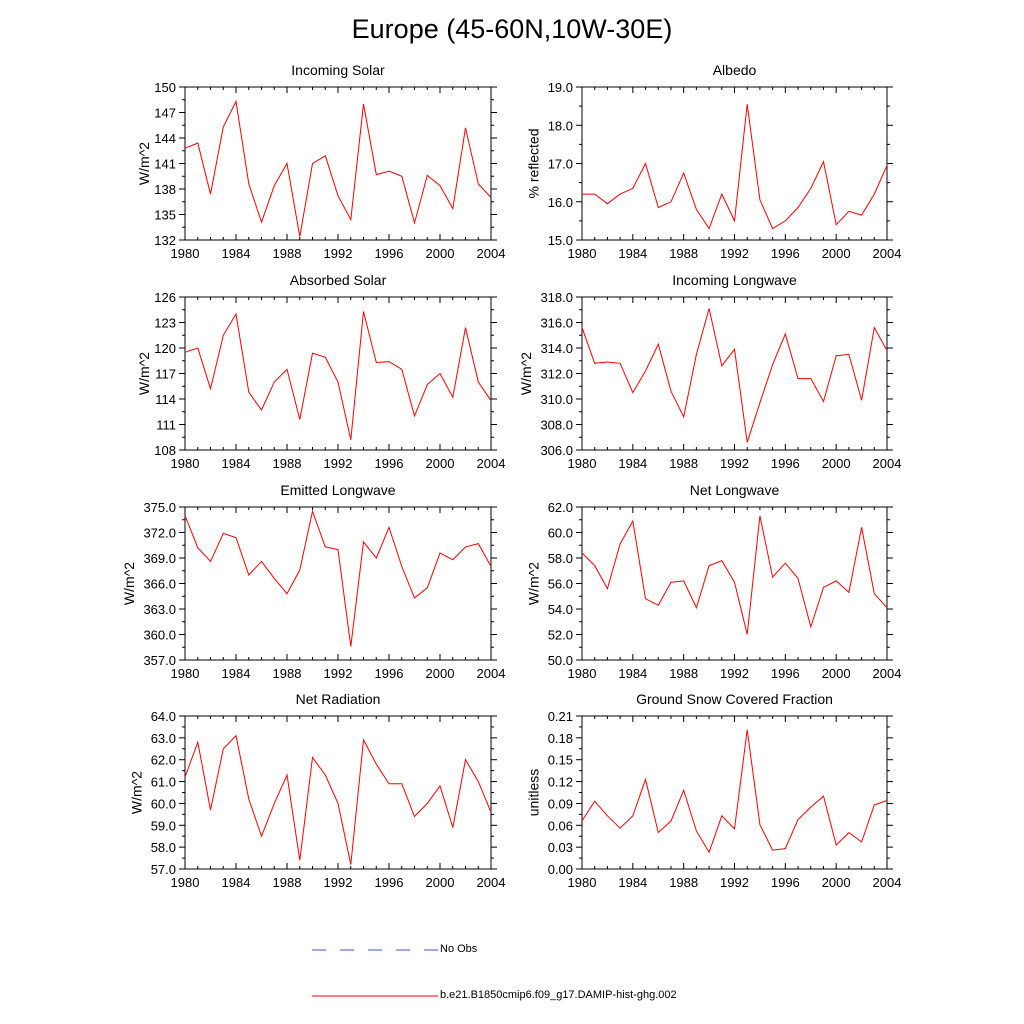 This screenshot has height=1024, width=1024. Describe the element at coordinates (560, 164) in the screenshot. I see `y-tick-label: 17.0` at that location.